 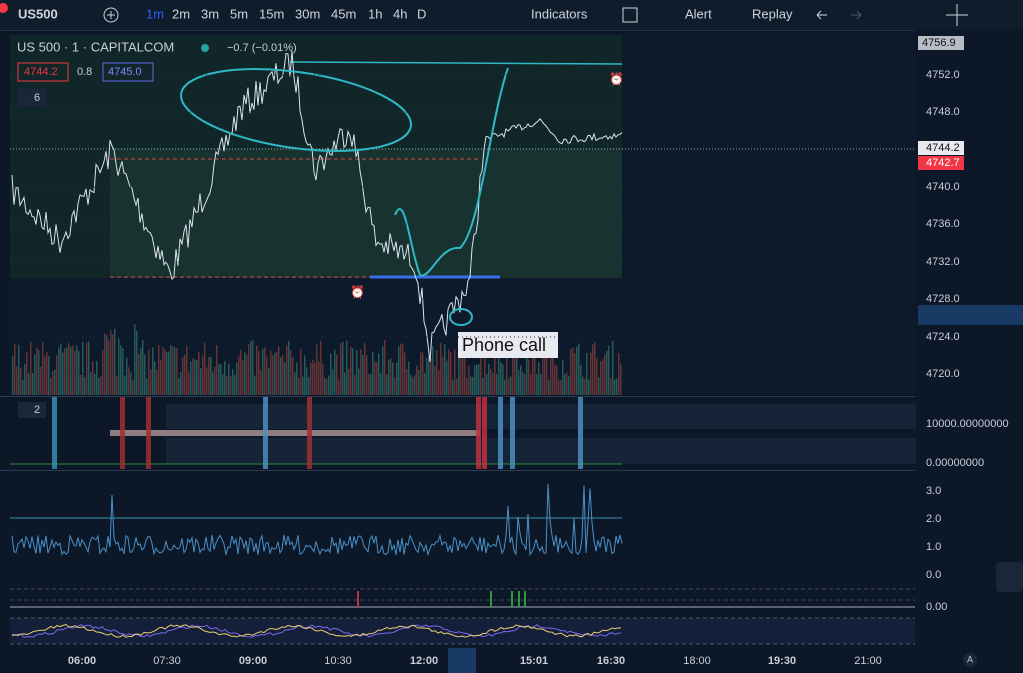 I want to click on alert-button: Alert, so click(x=698, y=13).